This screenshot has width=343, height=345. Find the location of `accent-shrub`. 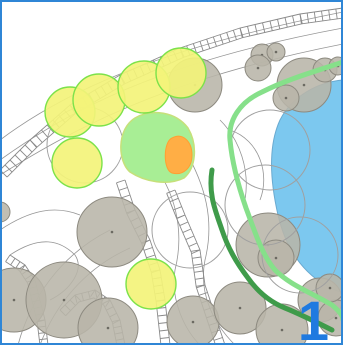

accent-shrub is located at coordinates (178, 155).